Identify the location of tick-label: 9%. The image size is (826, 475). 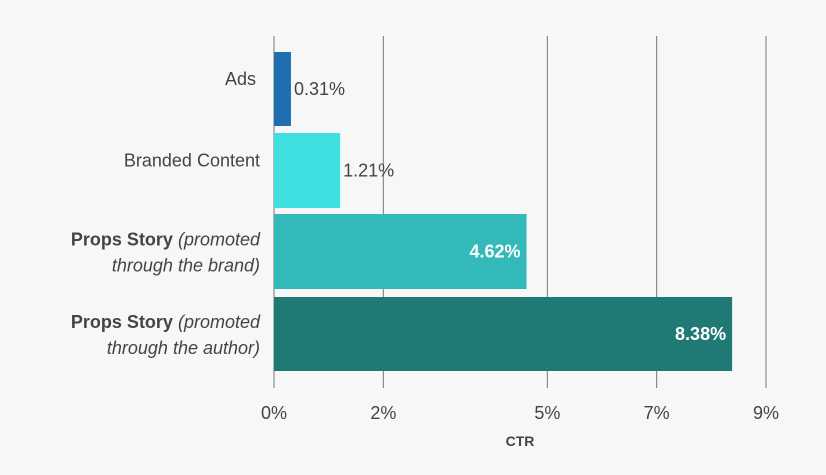
(766, 413).